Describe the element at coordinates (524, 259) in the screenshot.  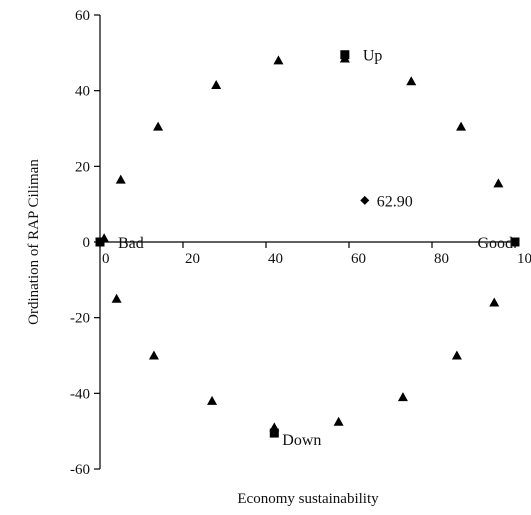
I see `x-tick-label-100: 100` at that location.